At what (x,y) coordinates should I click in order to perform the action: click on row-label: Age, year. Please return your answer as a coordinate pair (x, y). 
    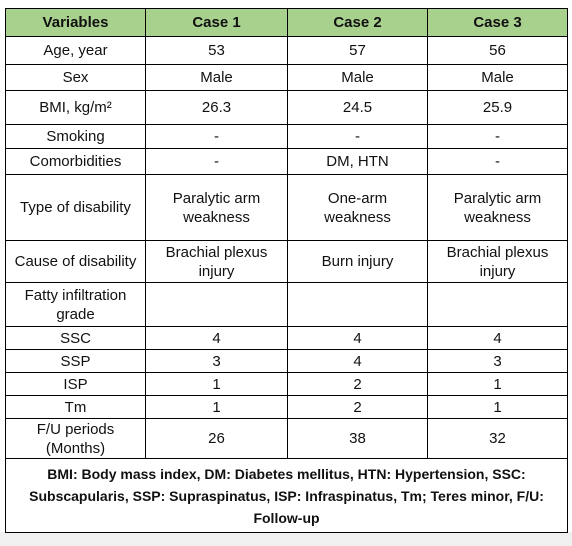
    Looking at the image, I should click on (75, 50).